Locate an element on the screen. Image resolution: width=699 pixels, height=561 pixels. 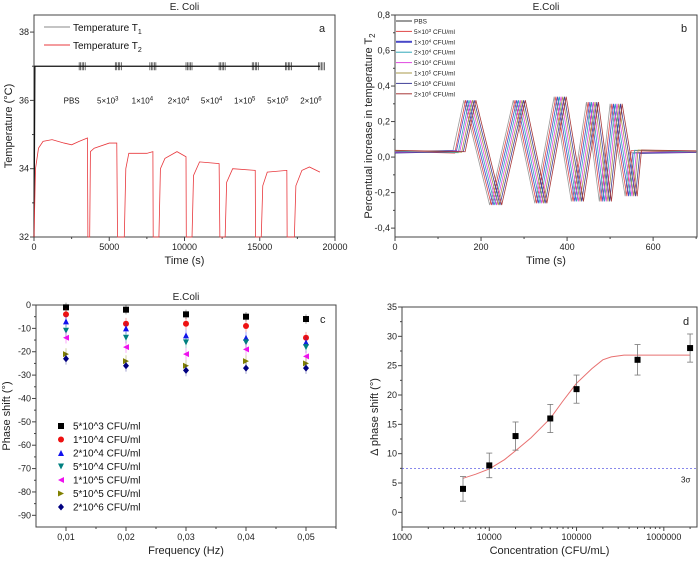
y-tick-label: 0,6 is located at coordinates (383, 51).